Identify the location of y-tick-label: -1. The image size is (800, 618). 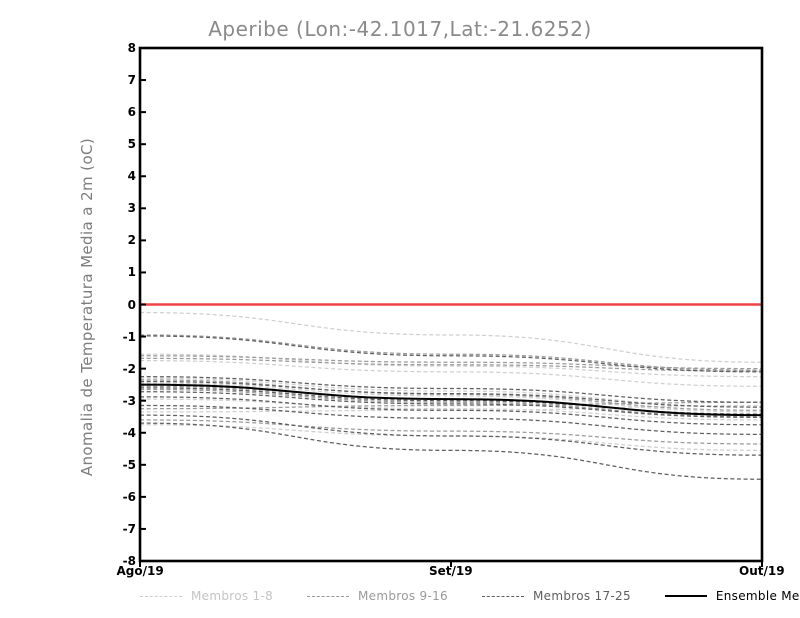
(129, 336).